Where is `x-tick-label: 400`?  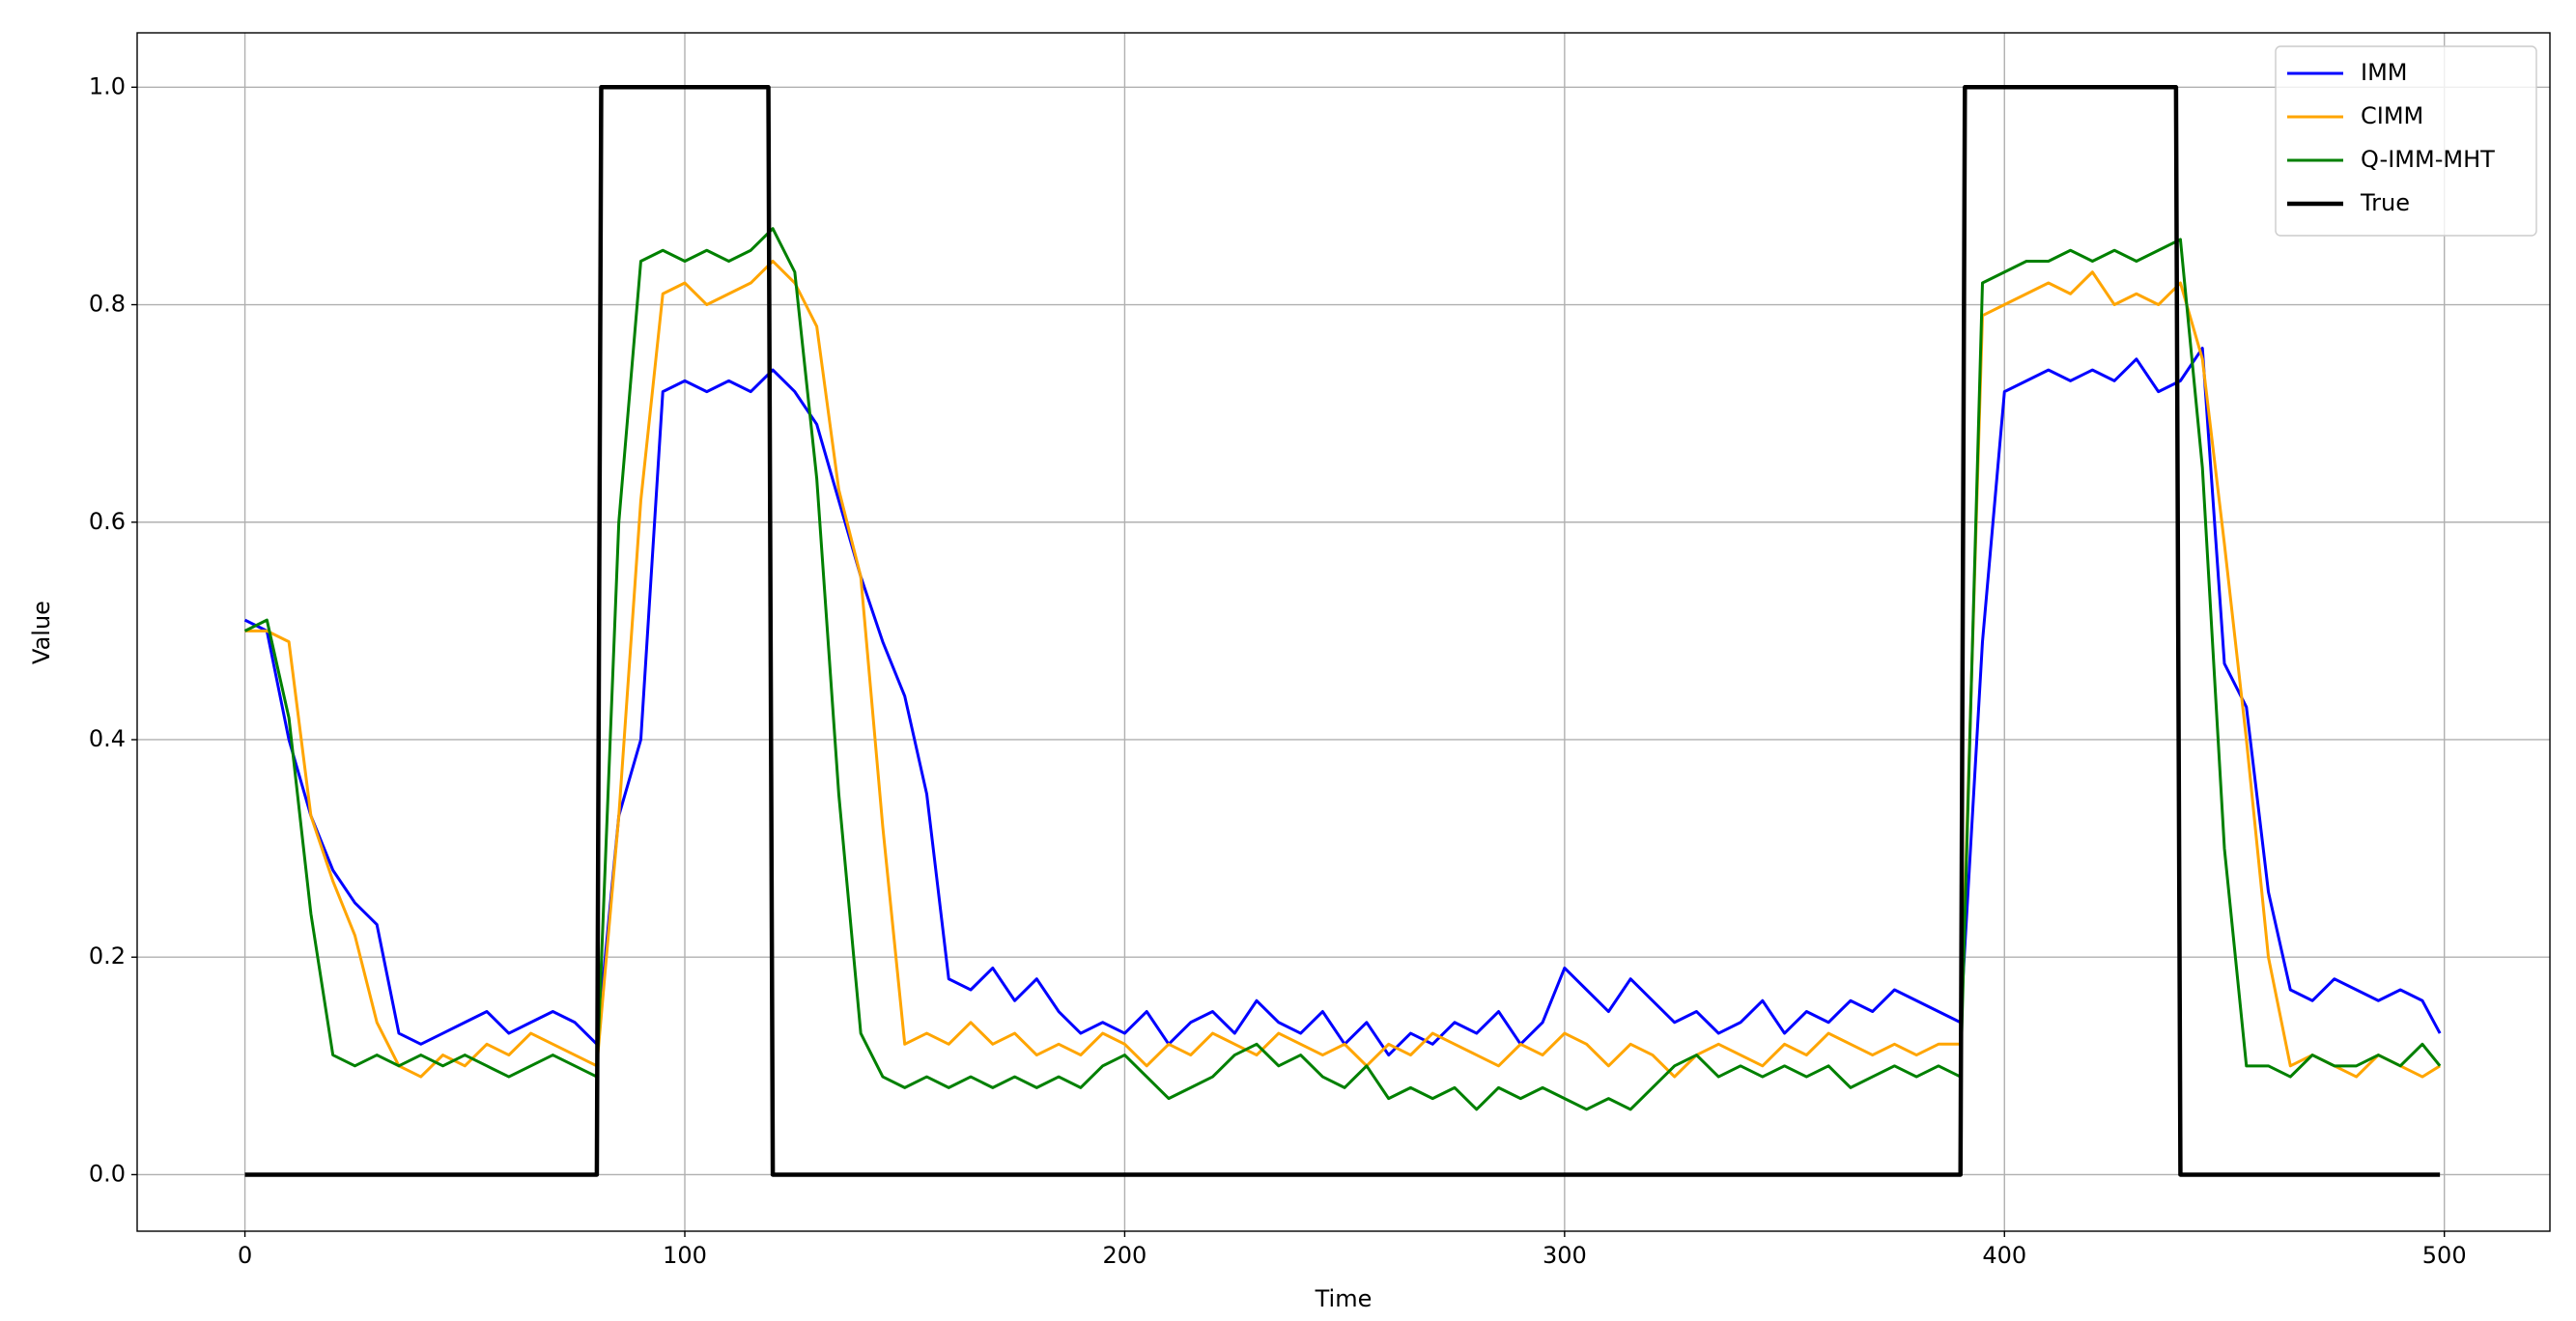
x-tick-label: 400 is located at coordinates (2004, 1255).